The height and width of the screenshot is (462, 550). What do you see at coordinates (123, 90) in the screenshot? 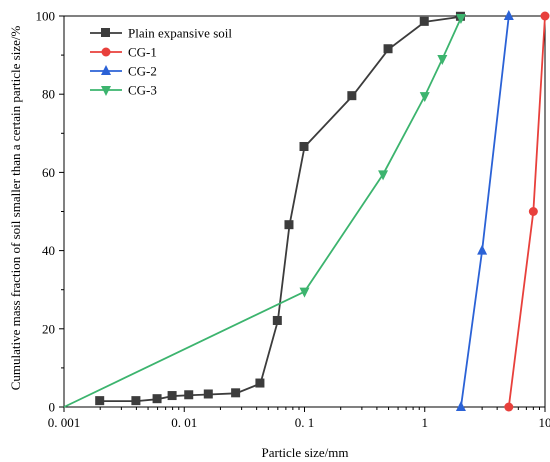
I see `legend-entry: CG-3` at bounding box center [123, 90].